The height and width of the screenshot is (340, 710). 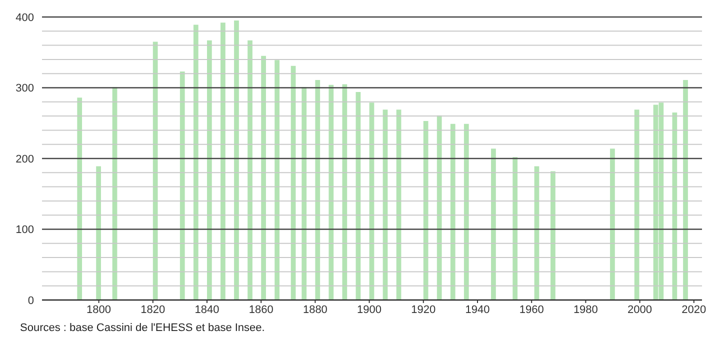 I want to click on x-tick-label: 1920, so click(x=423, y=310).